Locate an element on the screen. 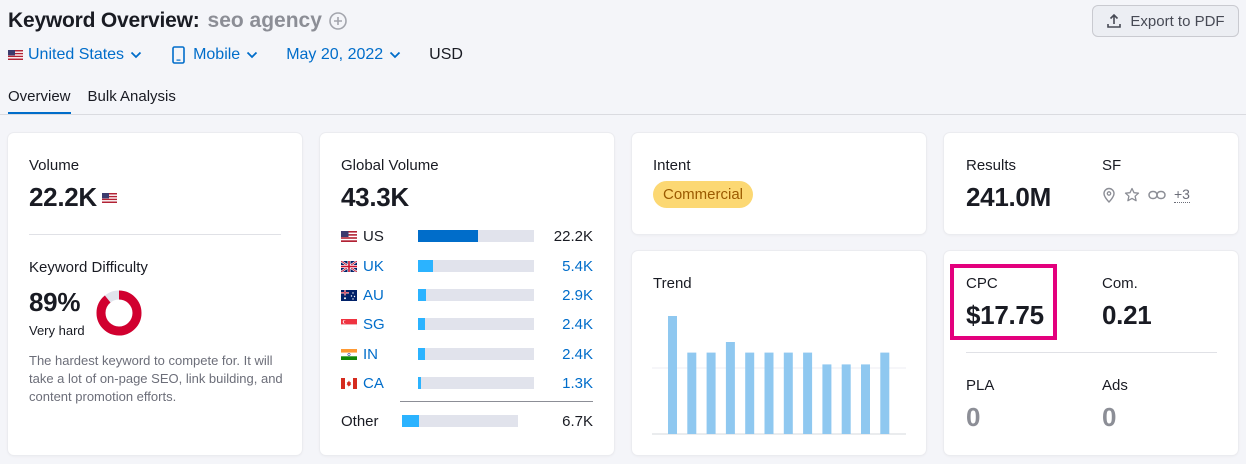  header-divider is located at coordinates (623, 114).